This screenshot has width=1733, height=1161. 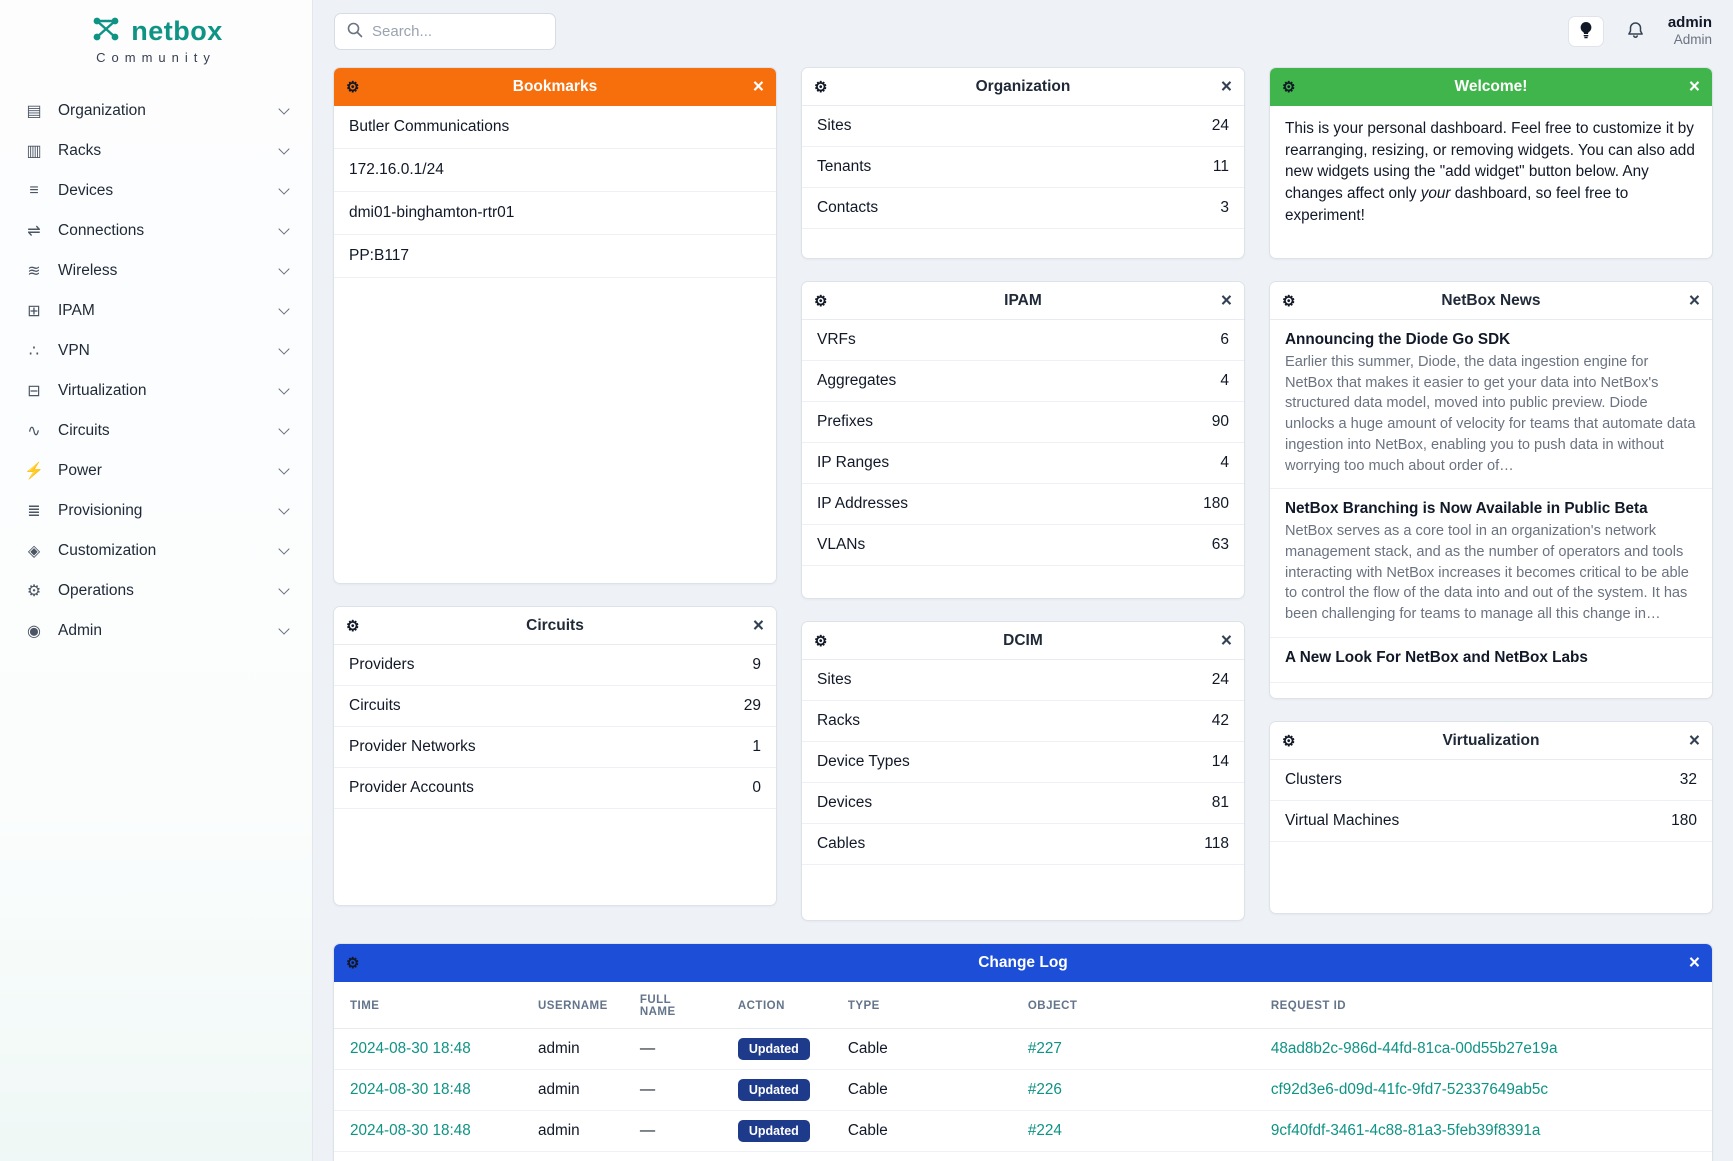 I want to click on brand: netbox Community, so click(x=156, y=39).